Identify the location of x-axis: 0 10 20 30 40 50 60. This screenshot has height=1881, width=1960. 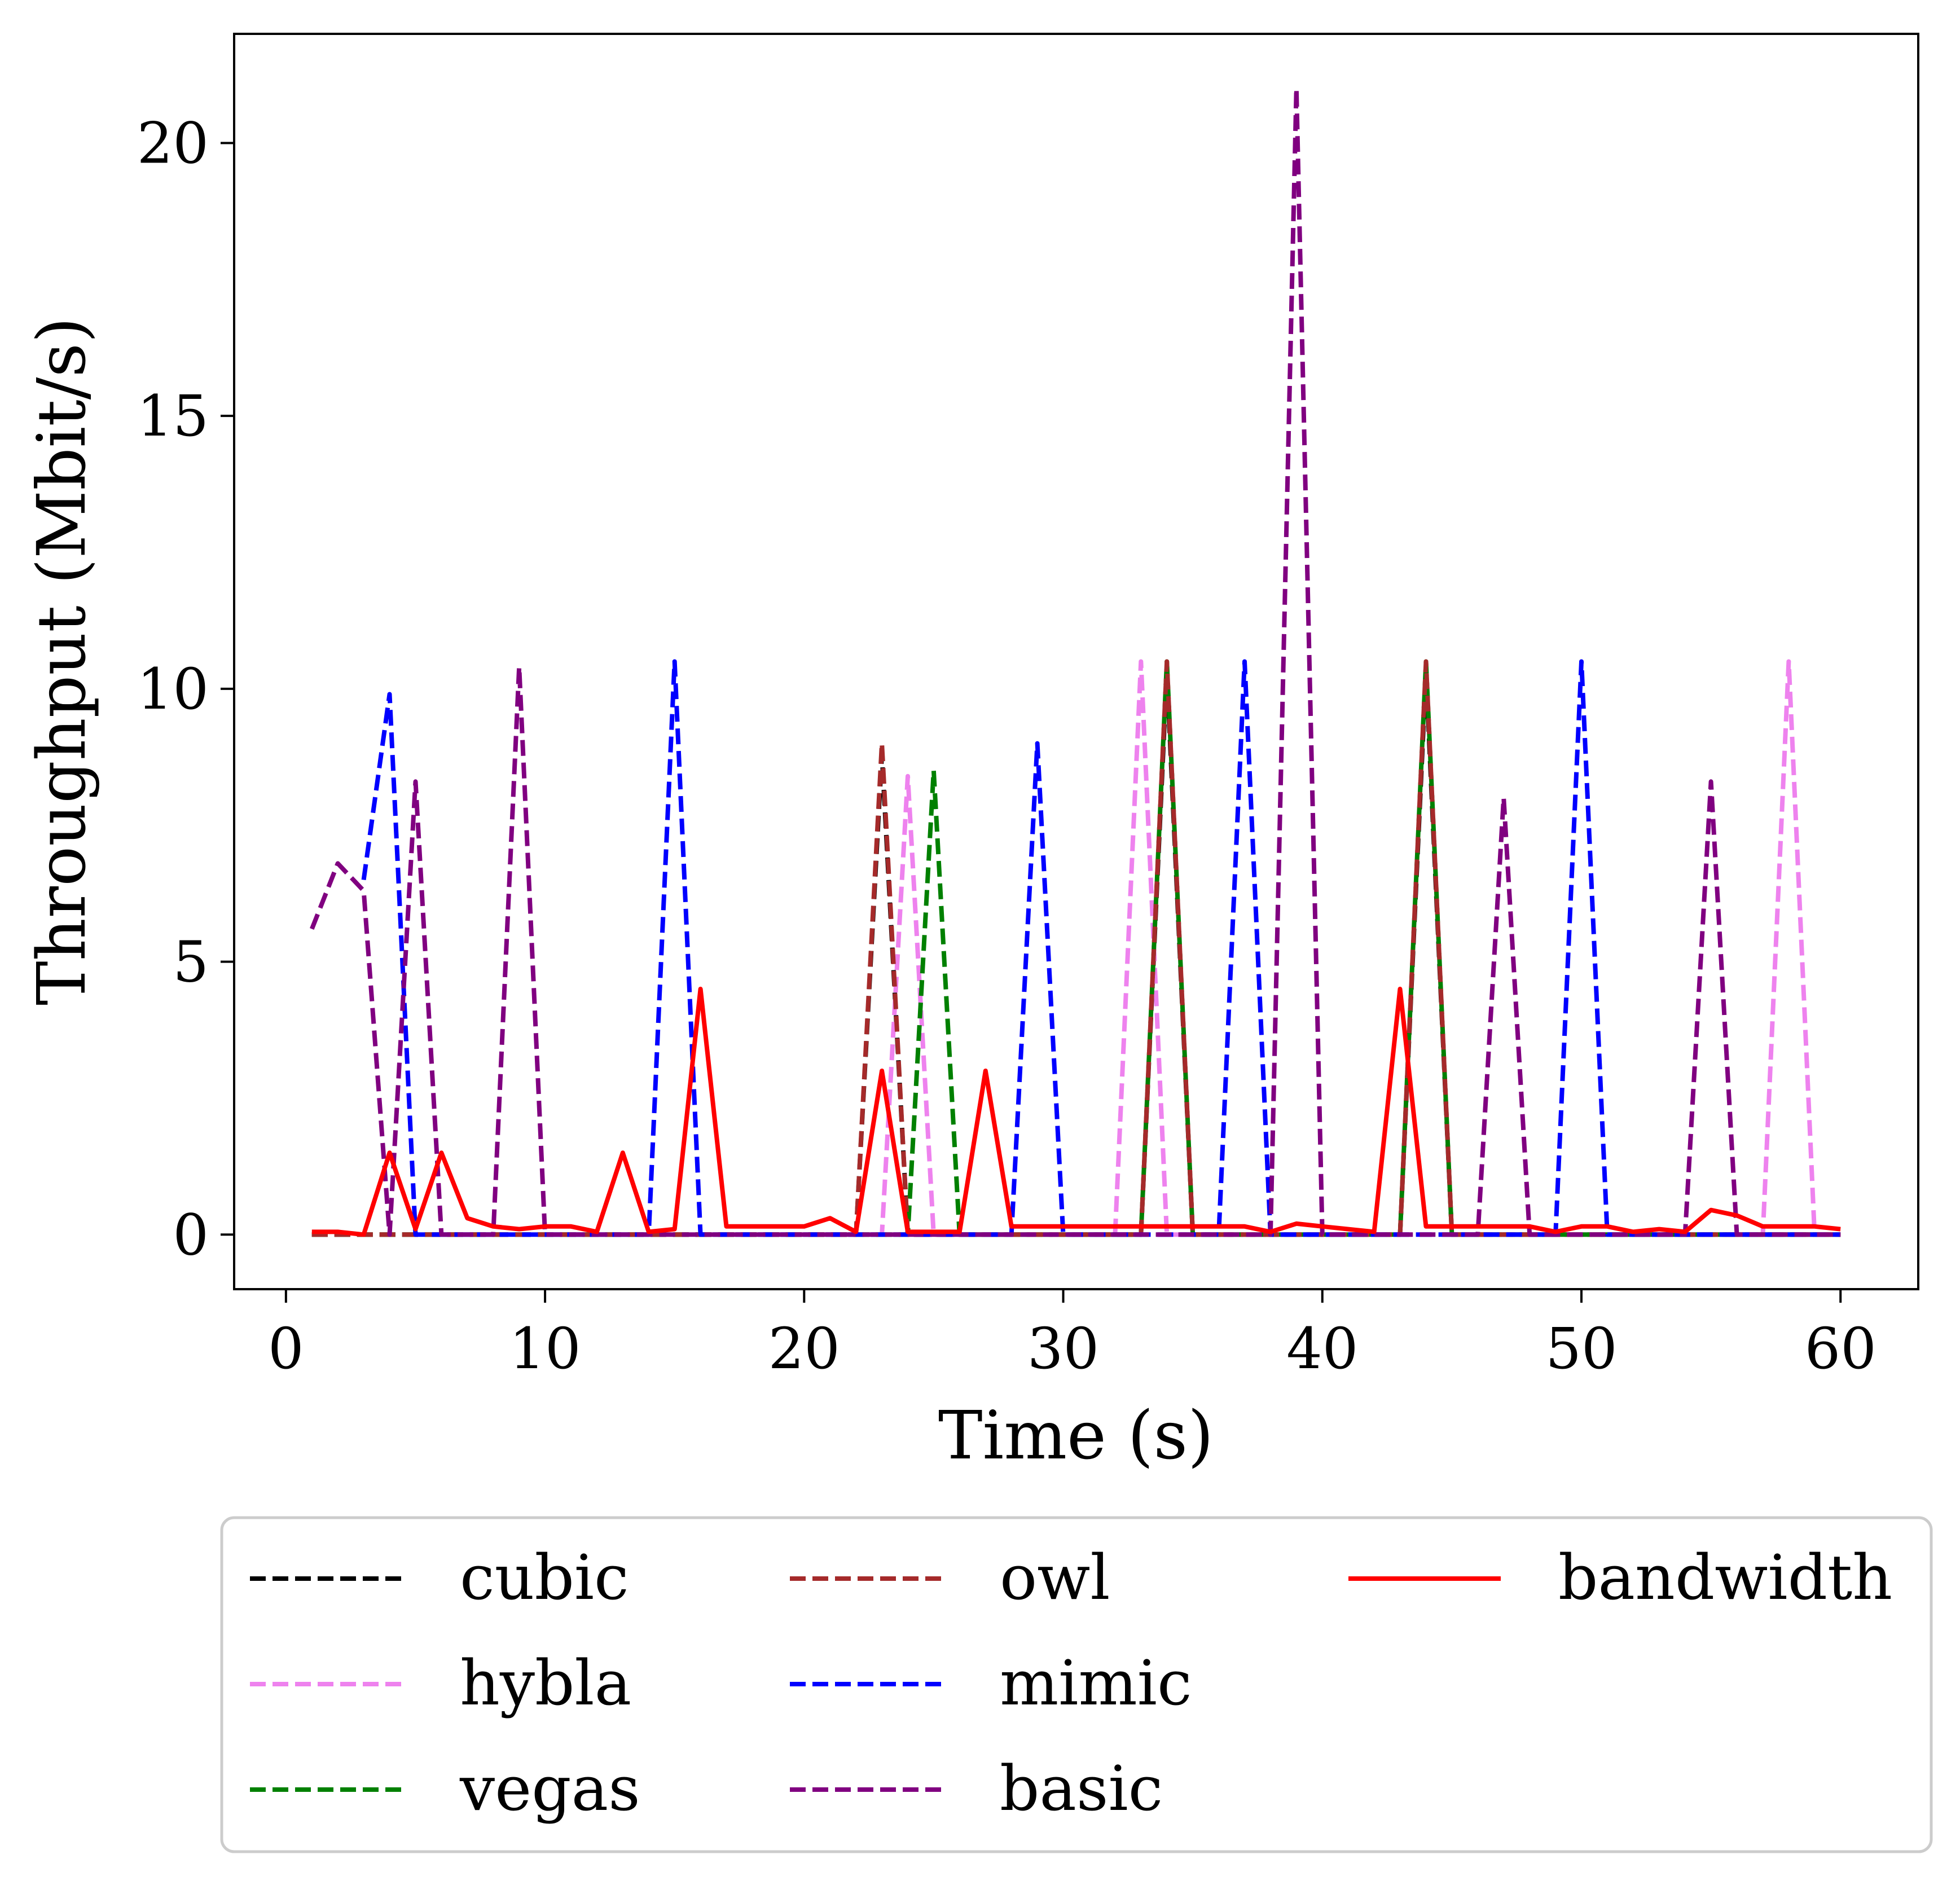
(1072, 1335).